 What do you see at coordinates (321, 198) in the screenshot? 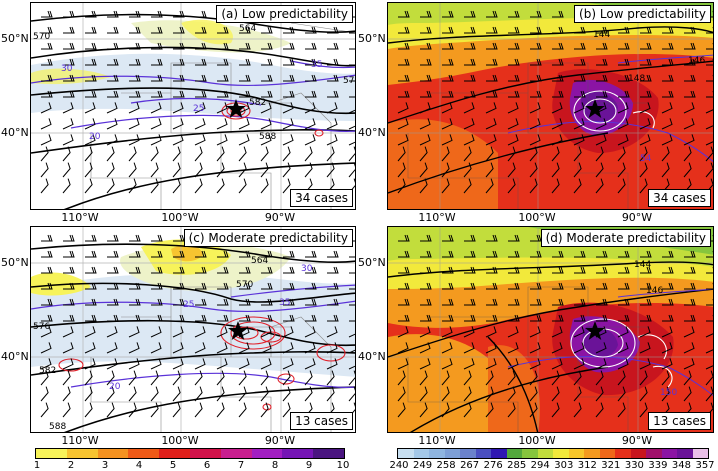
I see `case-count: 34 cases` at bounding box center [321, 198].